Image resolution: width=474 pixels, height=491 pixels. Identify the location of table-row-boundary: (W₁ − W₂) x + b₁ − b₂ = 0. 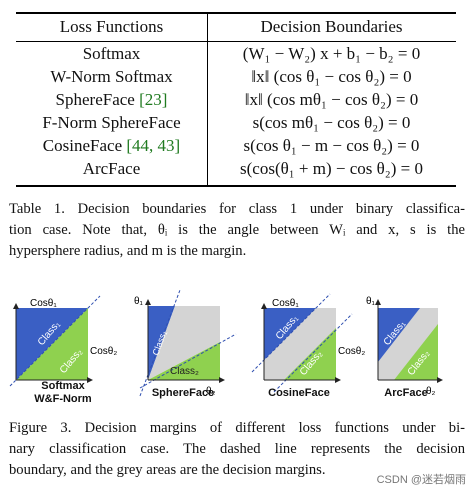
(331, 53).